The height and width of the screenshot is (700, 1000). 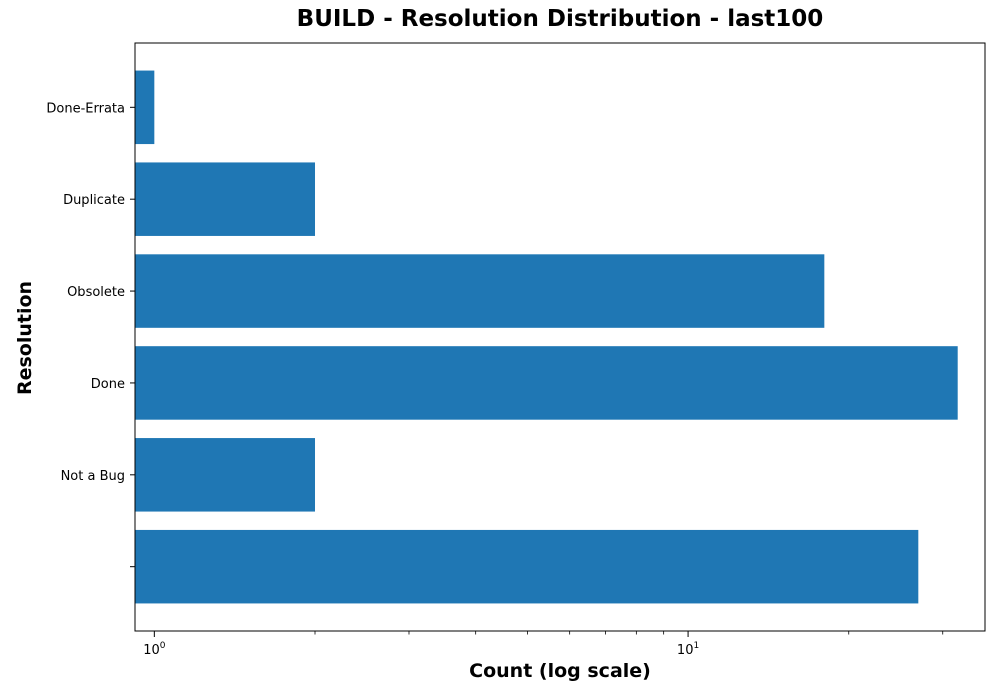 What do you see at coordinates (688, 649) in the screenshot?
I see `x-tick-label: 10¹` at bounding box center [688, 649].